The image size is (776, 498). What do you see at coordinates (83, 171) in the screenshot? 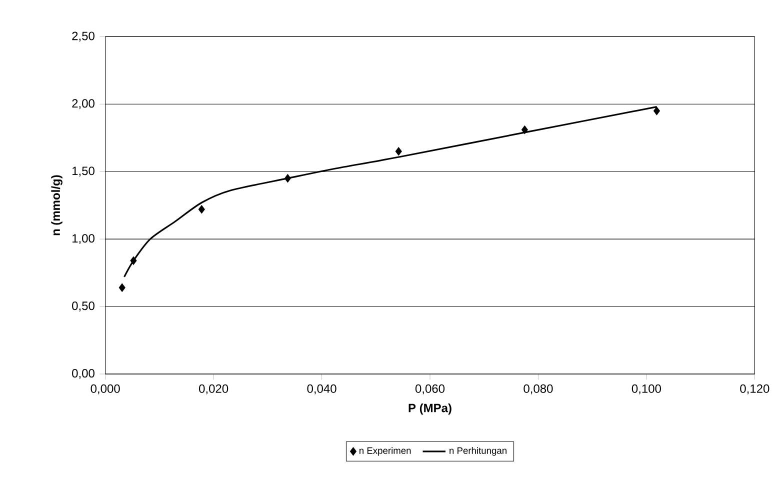
I see `y-tick-label: 1,50` at bounding box center [83, 171].